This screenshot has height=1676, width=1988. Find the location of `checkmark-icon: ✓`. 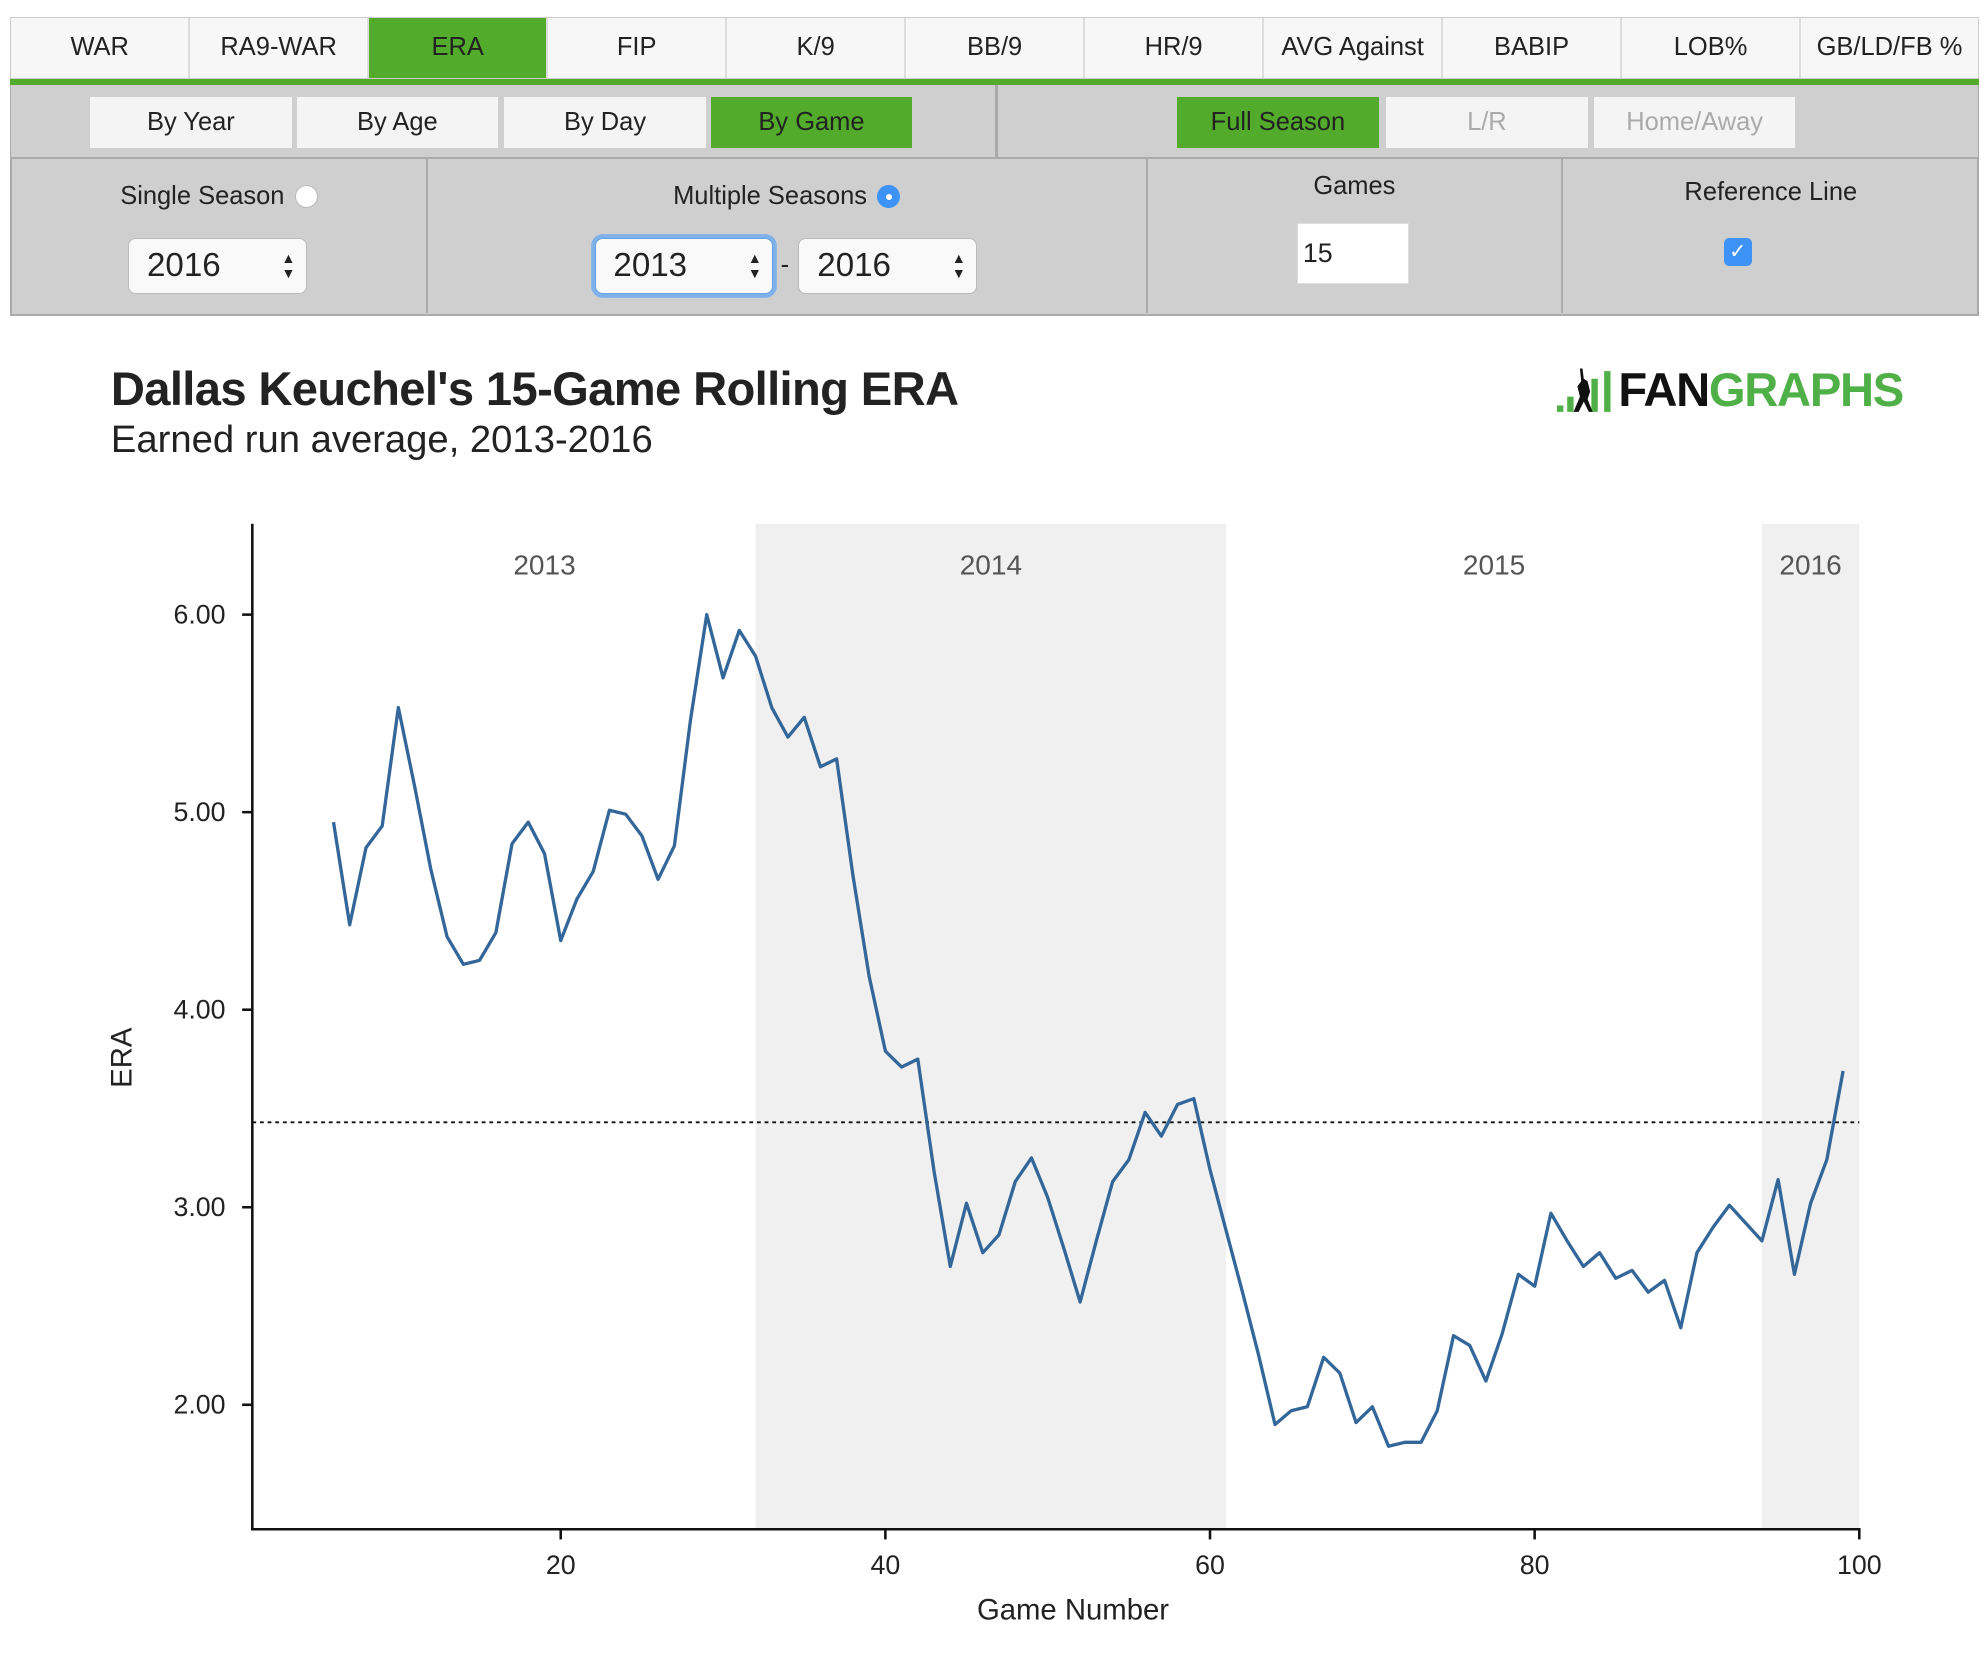

checkmark-icon: ✓ is located at coordinates (1738, 252).